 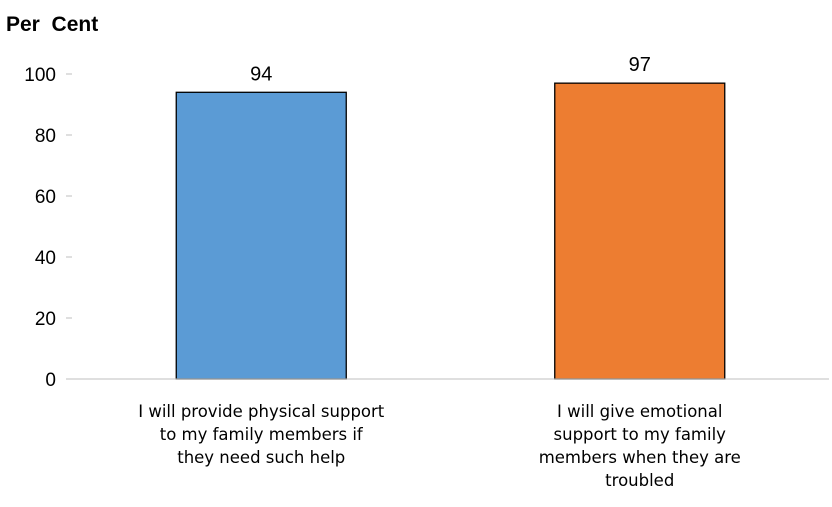 What do you see at coordinates (640, 65) in the screenshot?
I see `data-label: 97` at bounding box center [640, 65].